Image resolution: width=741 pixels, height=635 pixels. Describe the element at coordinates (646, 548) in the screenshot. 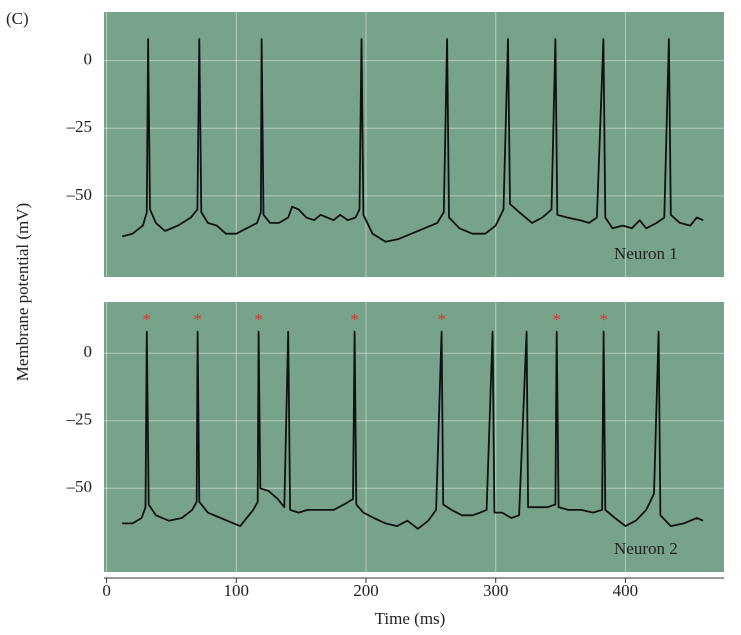

I see `trace-label: Neuron 2` at that location.